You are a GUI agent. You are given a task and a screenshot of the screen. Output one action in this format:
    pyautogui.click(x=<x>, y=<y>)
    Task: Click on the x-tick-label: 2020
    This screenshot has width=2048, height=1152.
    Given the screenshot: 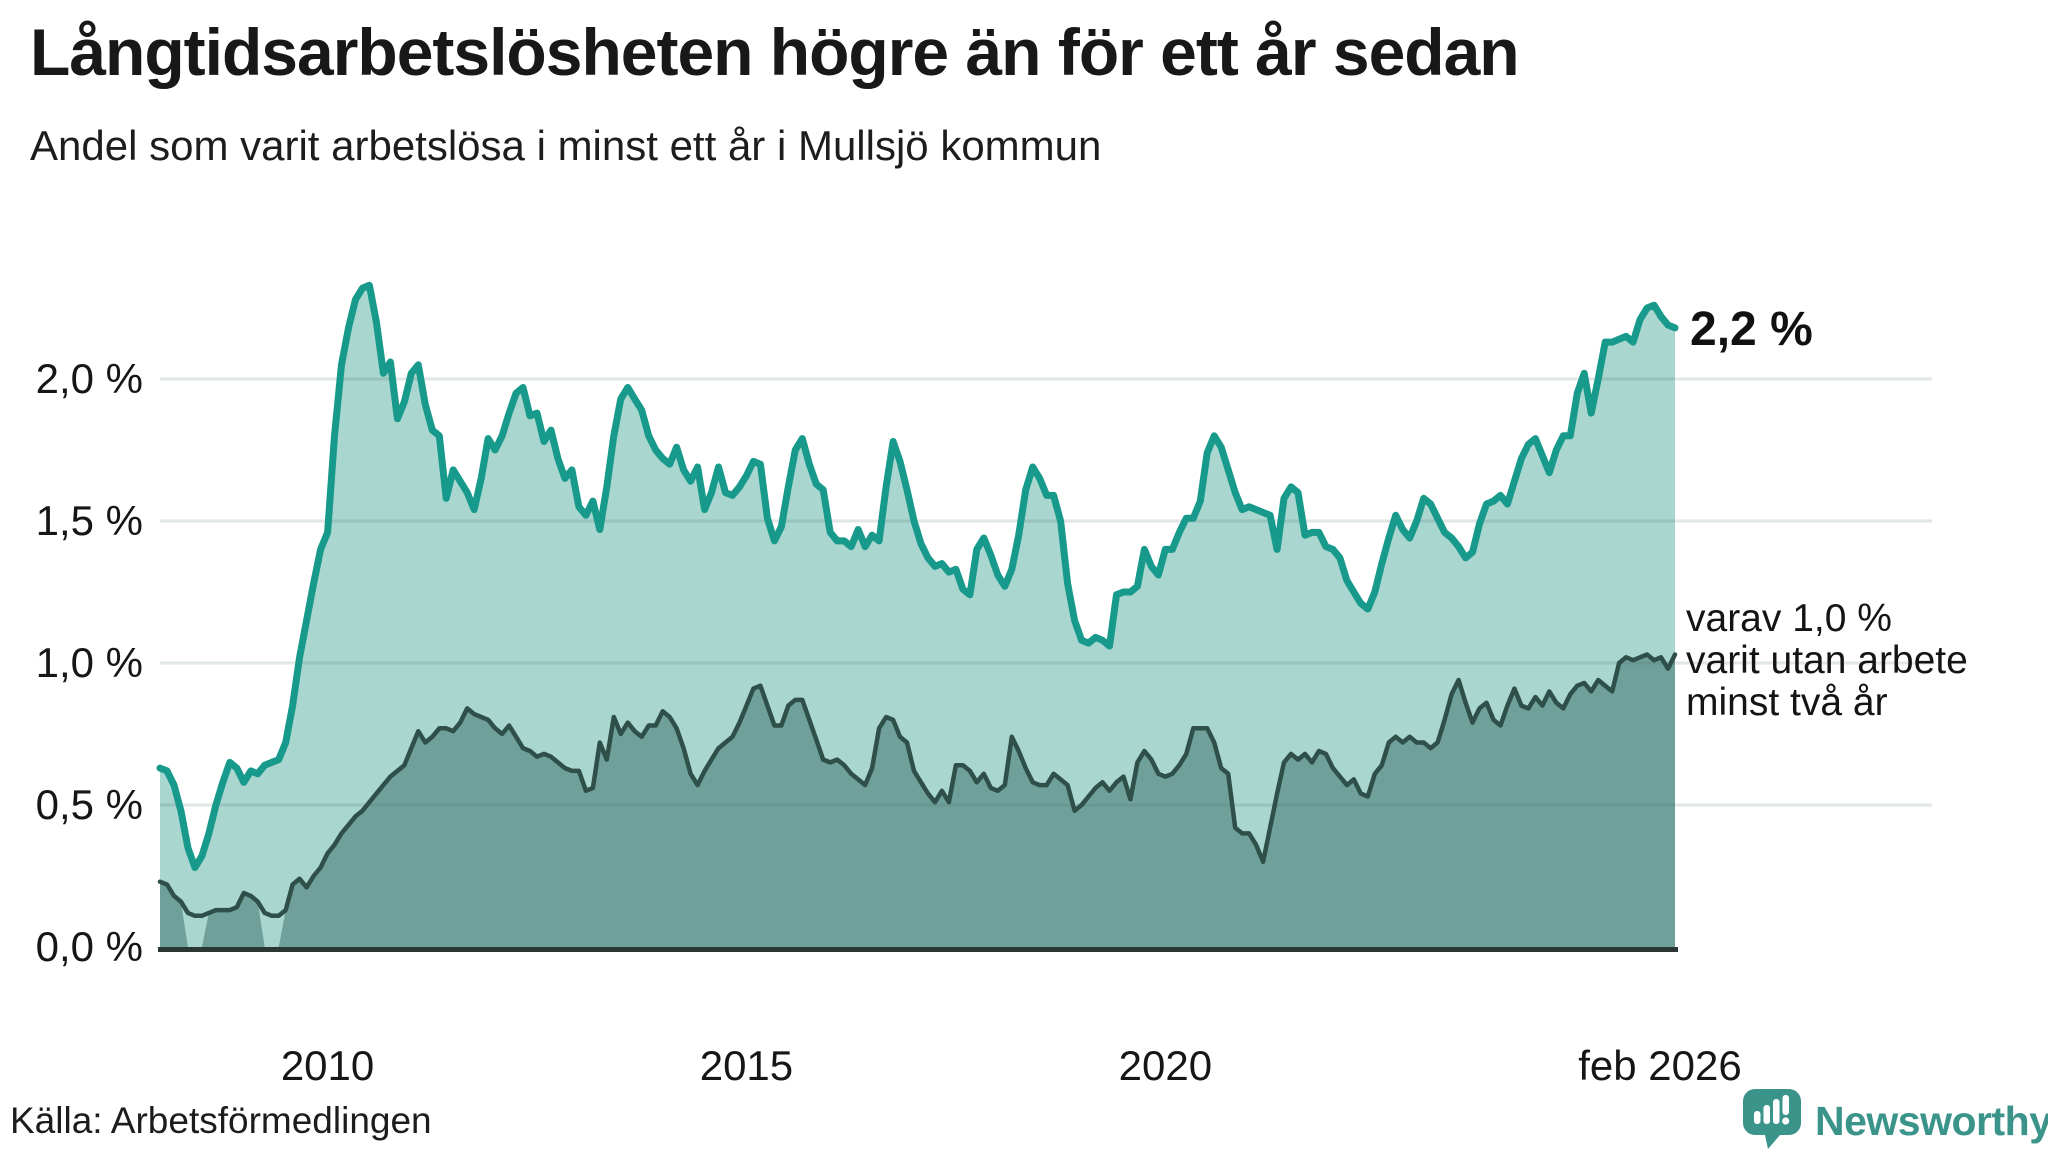 What is the action you would take?
    pyautogui.click(x=1165, y=1065)
    